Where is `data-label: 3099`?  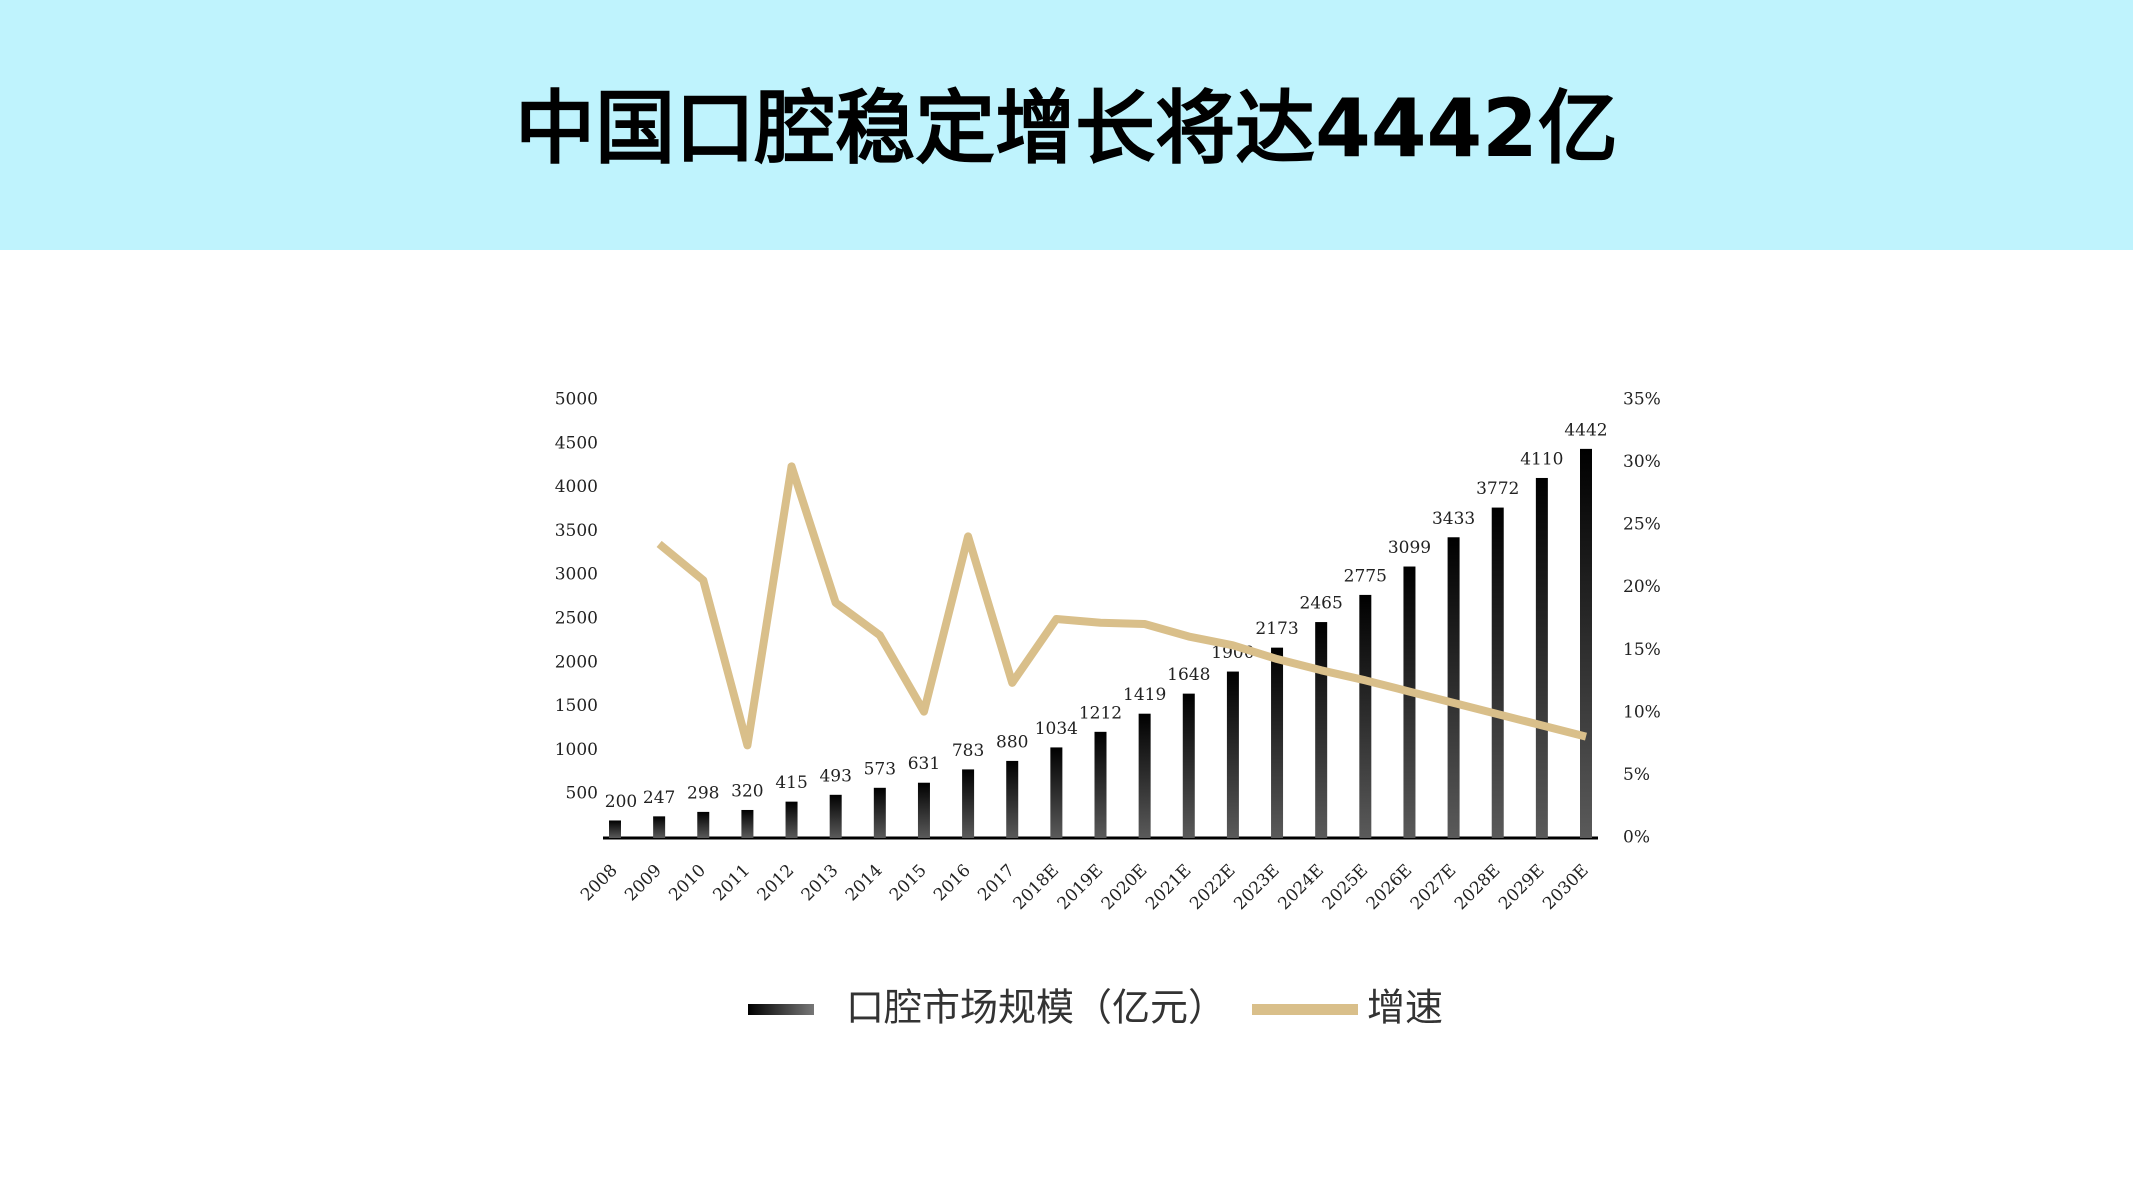 data-label: 3099 is located at coordinates (1409, 548).